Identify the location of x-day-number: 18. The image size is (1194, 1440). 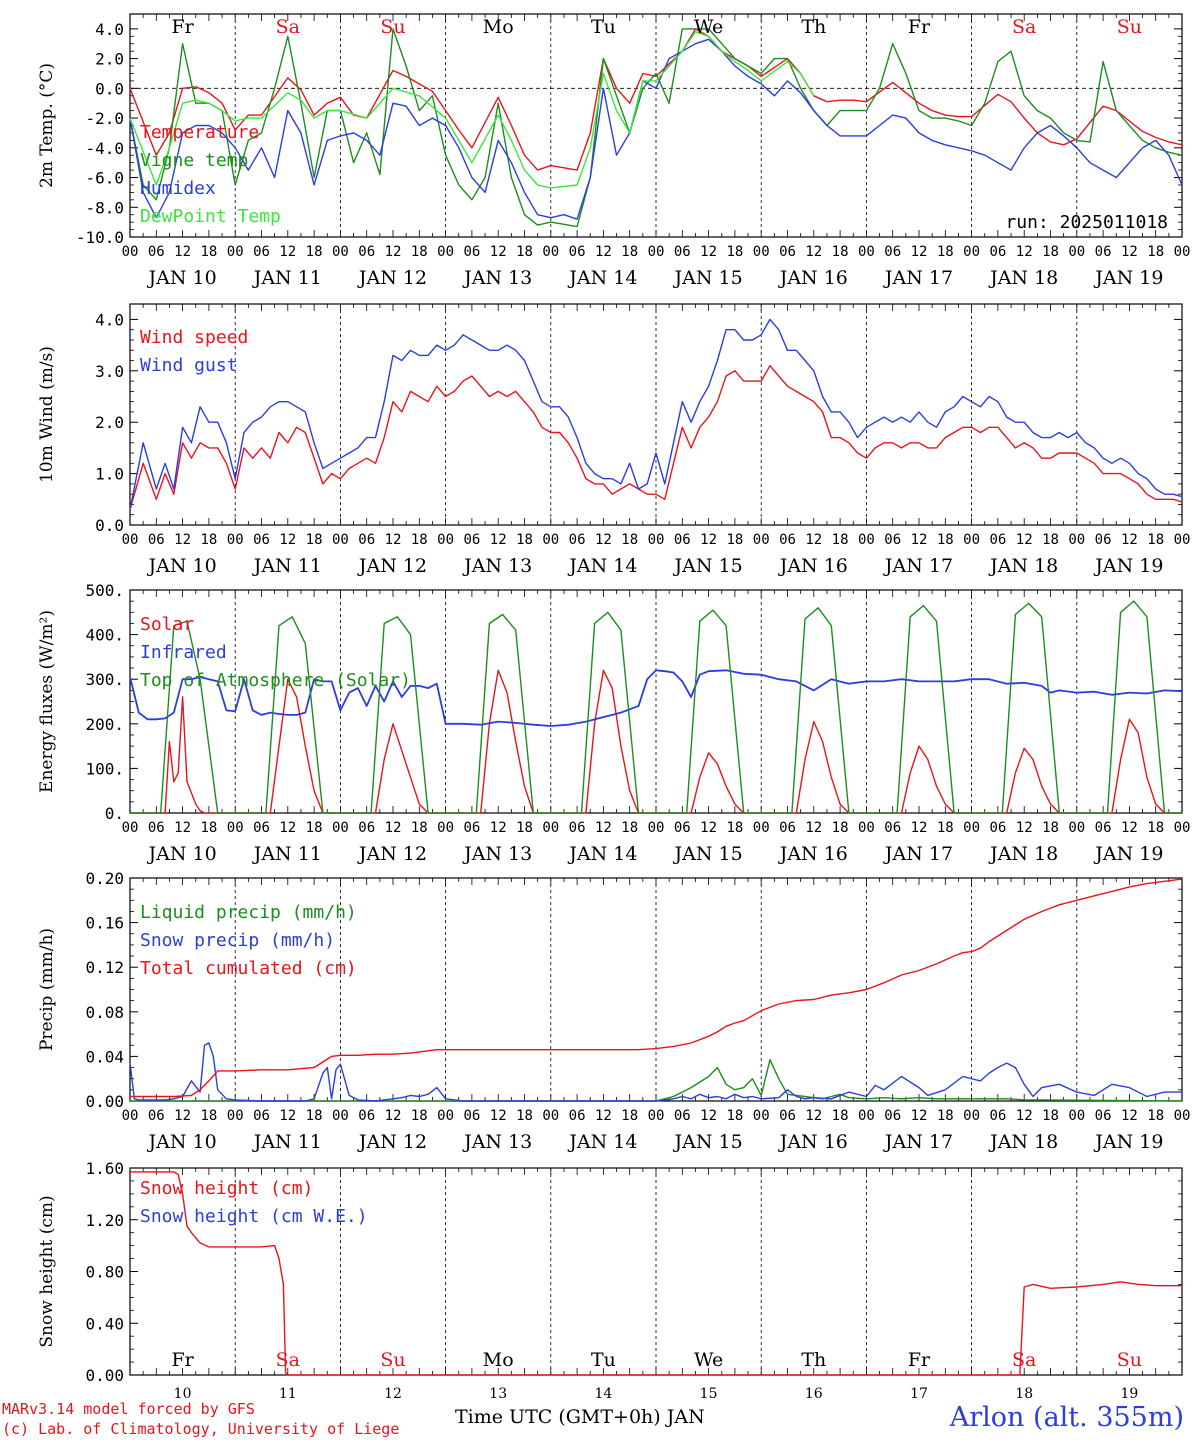
(1024, 1394).